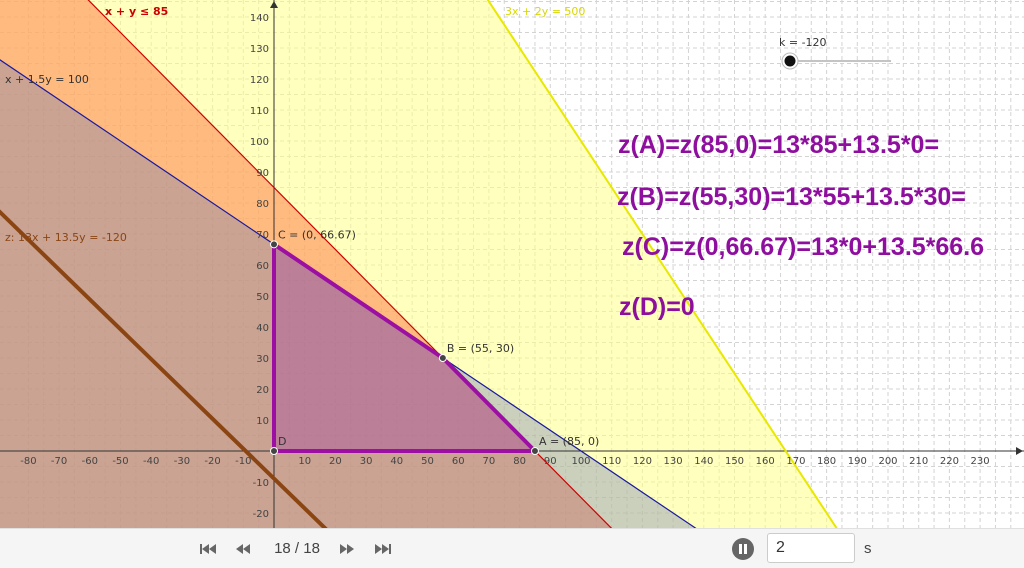 The height and width of the screenshot is (568, 1024). Describe the element at coordinates (262, 297) in the screenshot. I see `y-tick-label: 50` at that location.